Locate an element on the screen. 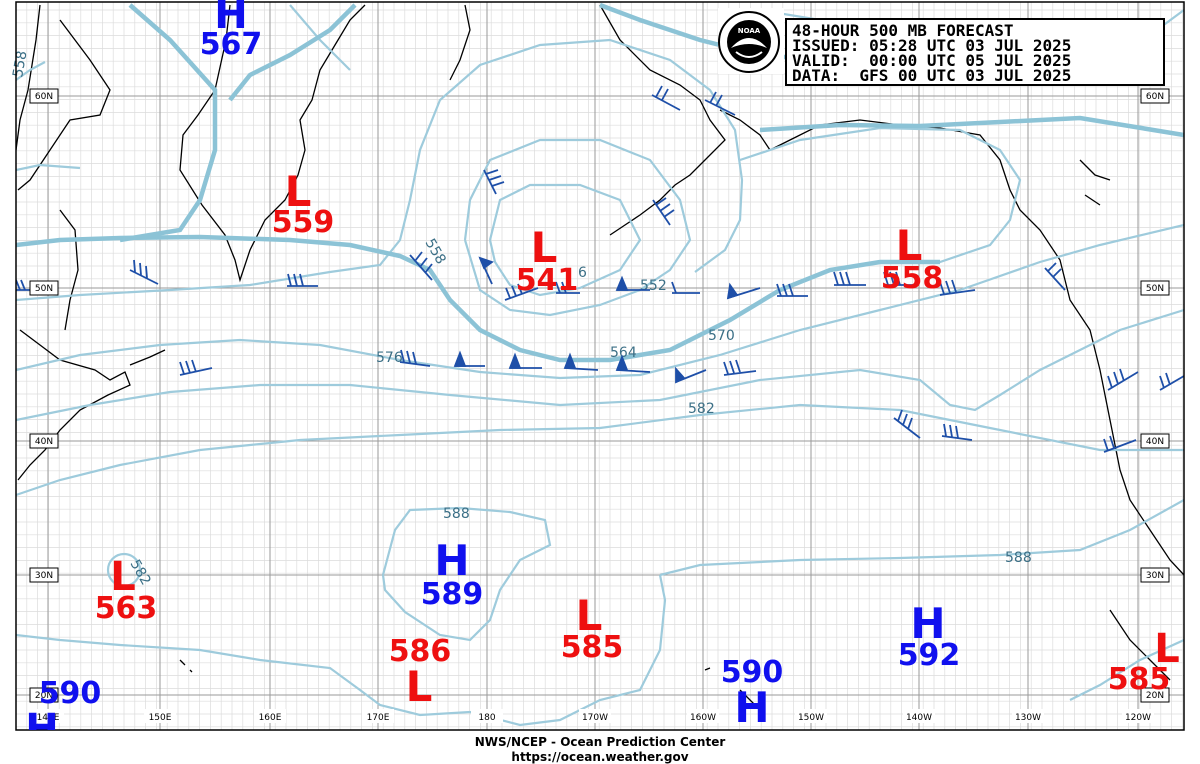 The image size is (1200, 764). header-panel is located at coordinates (975, 52).